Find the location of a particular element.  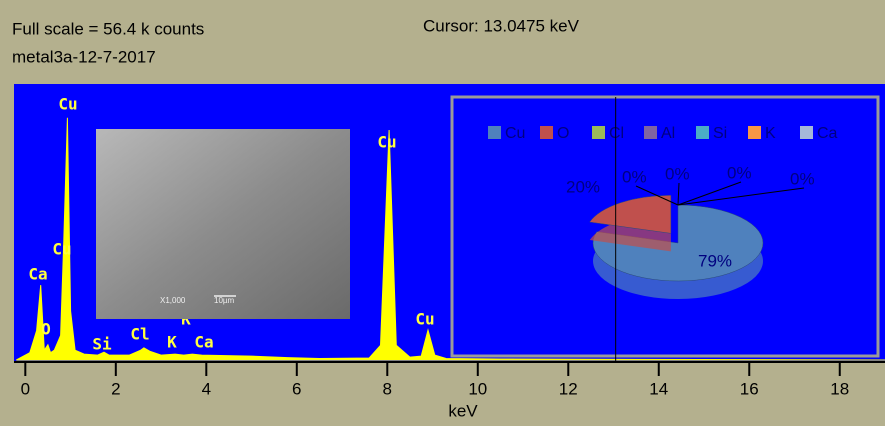

peak-label: Cl is located at coordinates (139, 334).